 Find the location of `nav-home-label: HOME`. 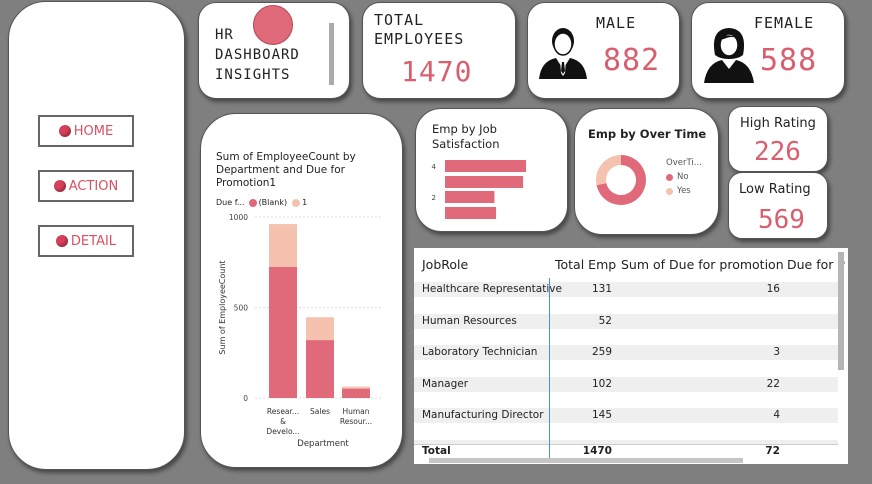

nav-home-label: HOME is located at coordinates (93, 131).